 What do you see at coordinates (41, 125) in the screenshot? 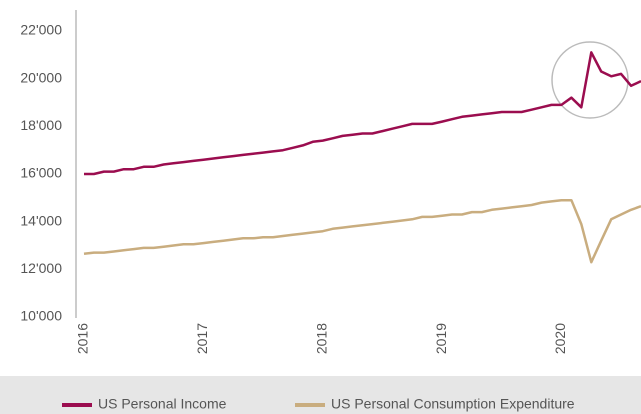
I see `y-tick-label: 18'000` at bounding box center [41, 125].